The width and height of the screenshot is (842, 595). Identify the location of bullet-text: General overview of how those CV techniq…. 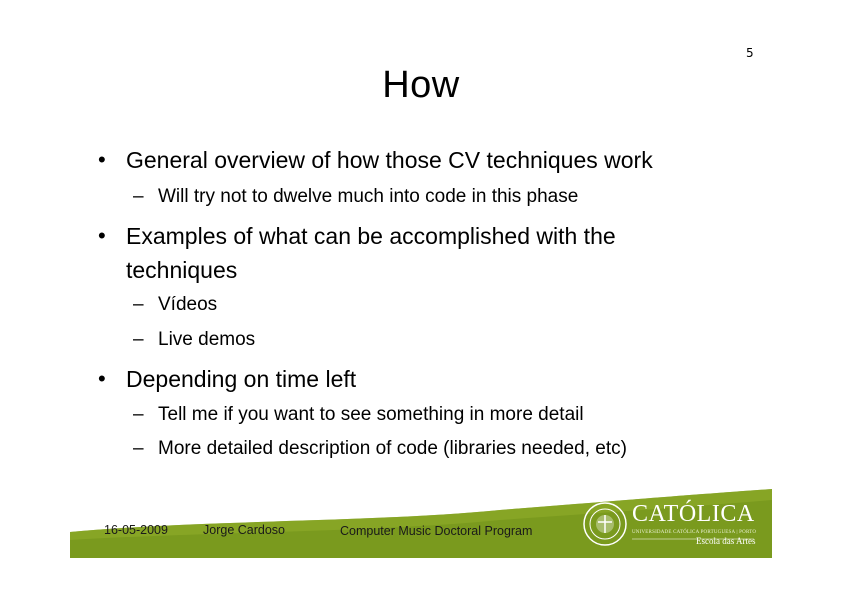
(389, 160).